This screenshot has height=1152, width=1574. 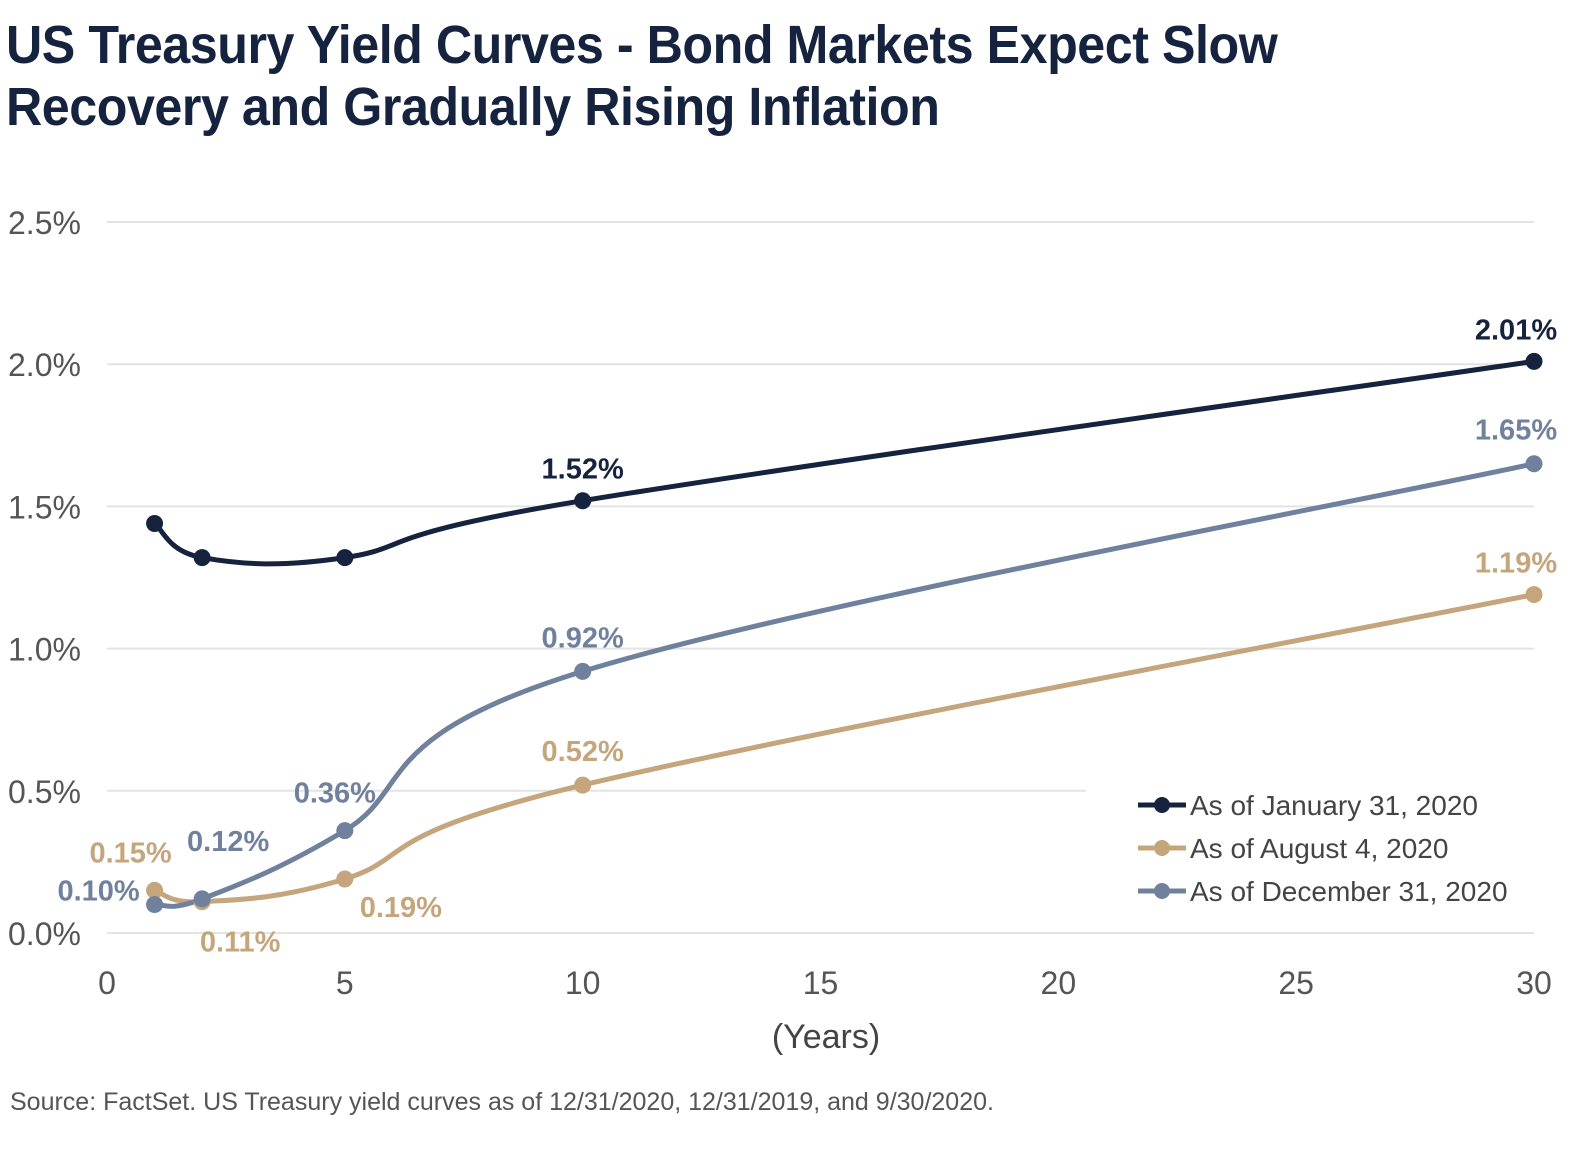 What do you see at coordinates (1349, 891) in the screenshot?
I see `legend-label: As of December 31, 2020` at bounding box center [1349, 891].